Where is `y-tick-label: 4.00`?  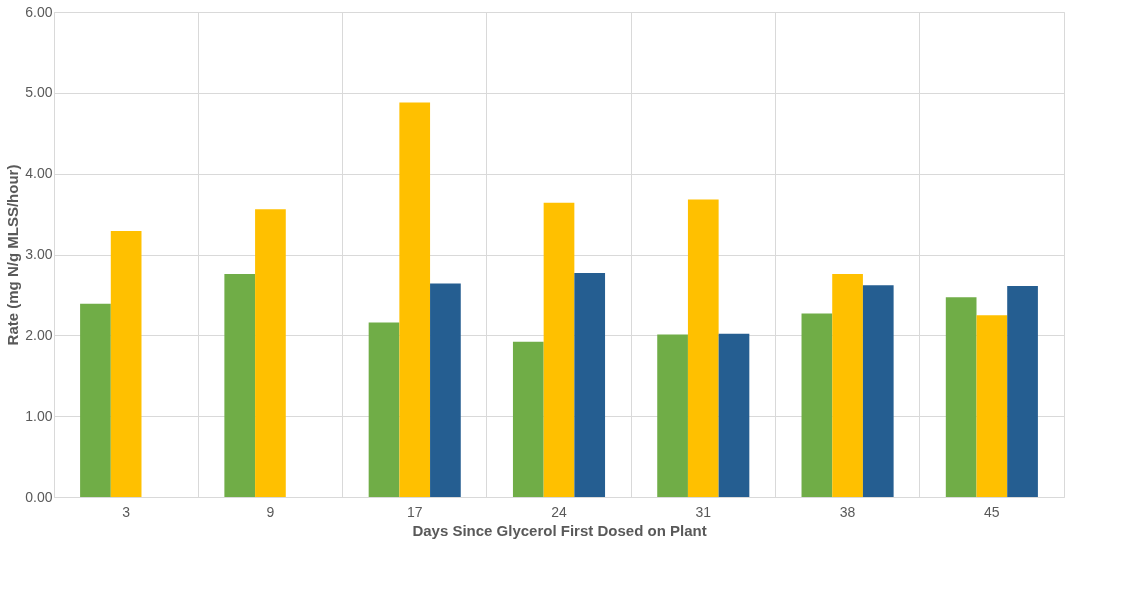 y-tick-label: 4.00 is located at coordinates (39, 173).